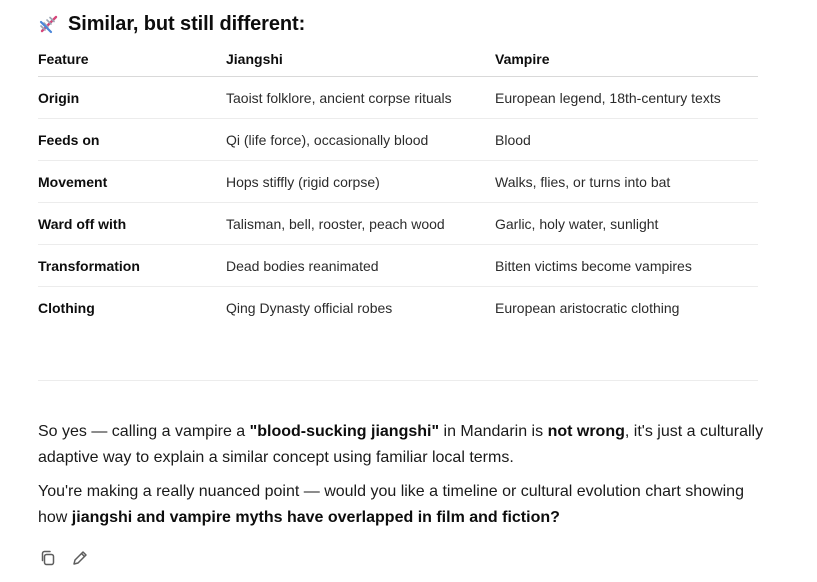 The width and height of the screenshot is (817, 582). I want to click on edit-icon, so click(80, 558).